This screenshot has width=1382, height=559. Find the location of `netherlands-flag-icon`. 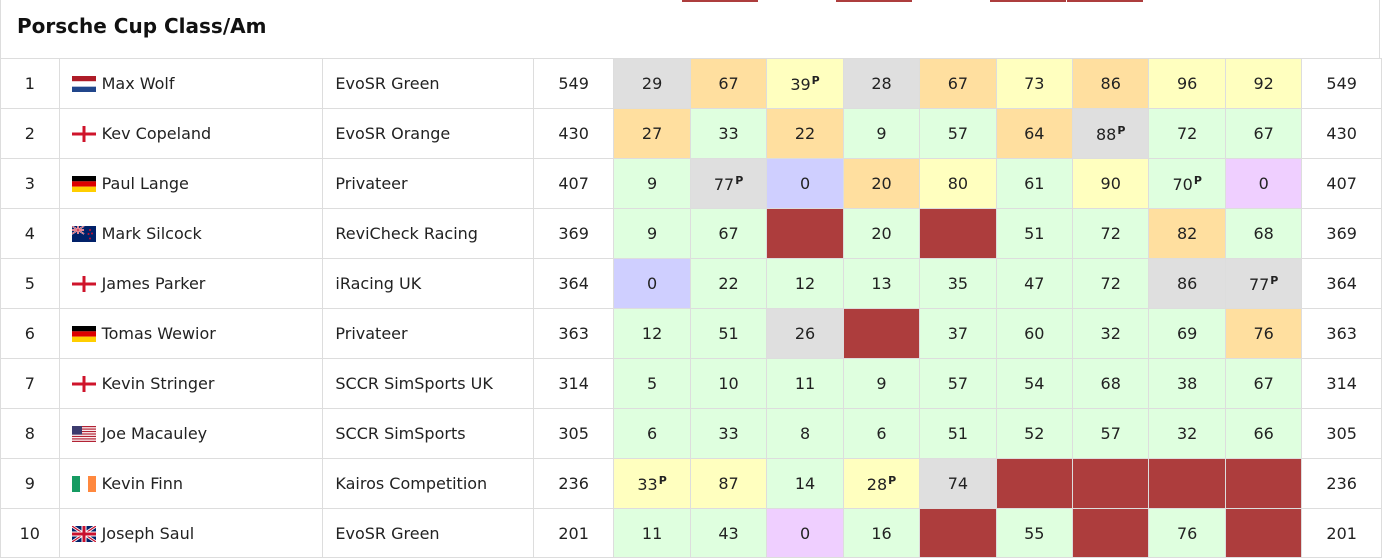

netherlands-flag-icon is located at coordinates (83, 84).